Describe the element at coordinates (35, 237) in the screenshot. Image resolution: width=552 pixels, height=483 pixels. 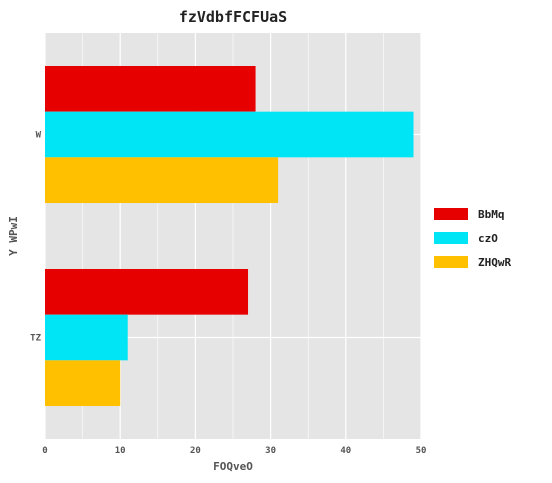
I see `y-ticks: W TZ` at that location.